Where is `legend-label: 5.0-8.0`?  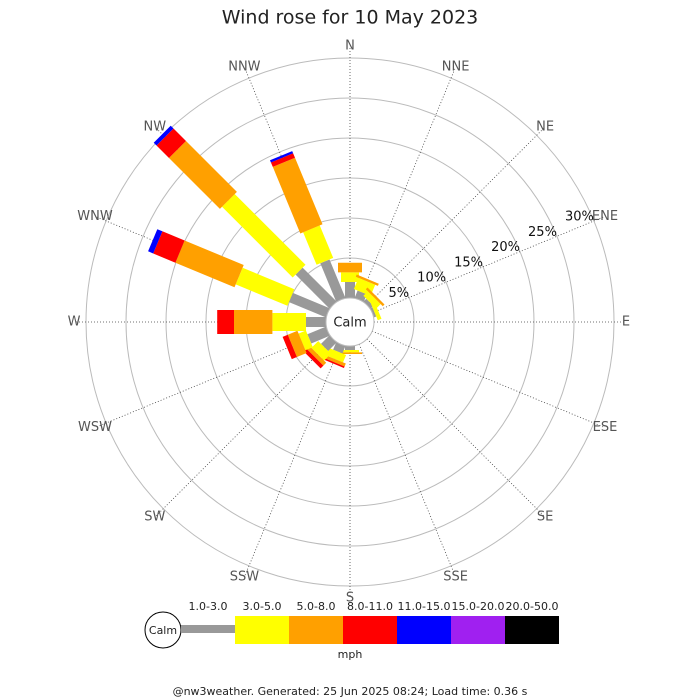 legend-label: 5.0-8.0 is located at coordinates (316, 606).